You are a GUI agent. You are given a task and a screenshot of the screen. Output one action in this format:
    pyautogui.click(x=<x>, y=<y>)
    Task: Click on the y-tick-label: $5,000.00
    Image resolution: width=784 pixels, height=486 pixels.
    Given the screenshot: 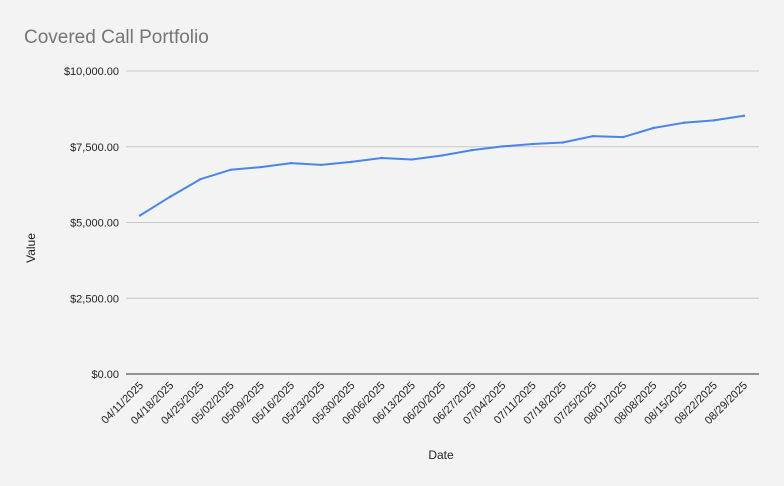 What is the action you would take?
    pyautogui.click(x=94, y=224)
    